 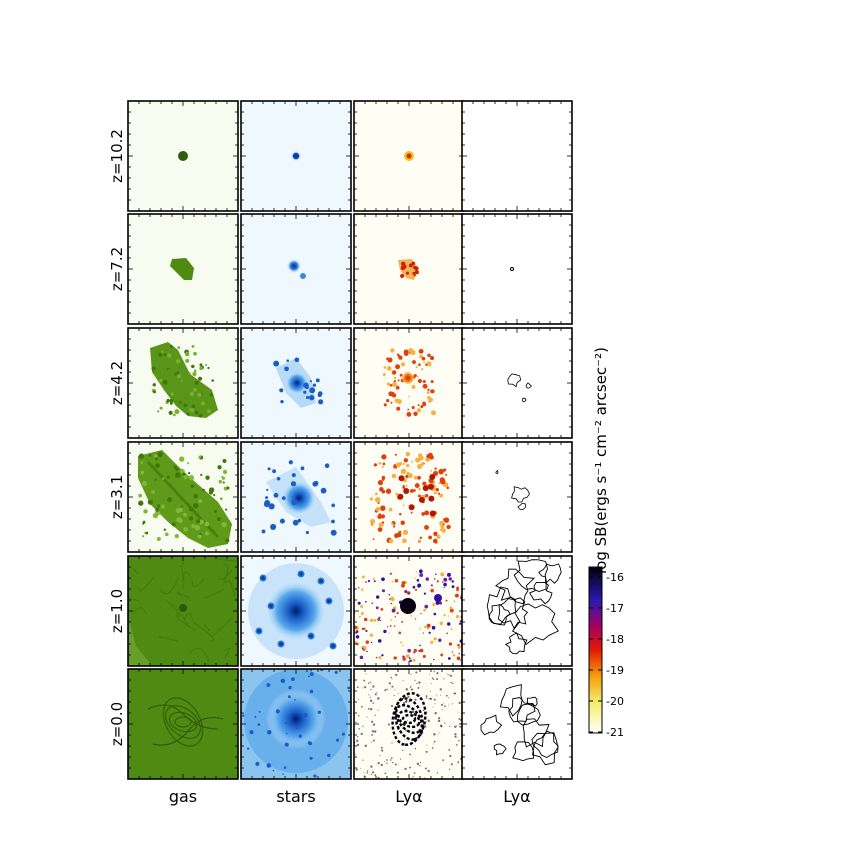 I want to click on column-label: stars, so click(x=295, y=796).